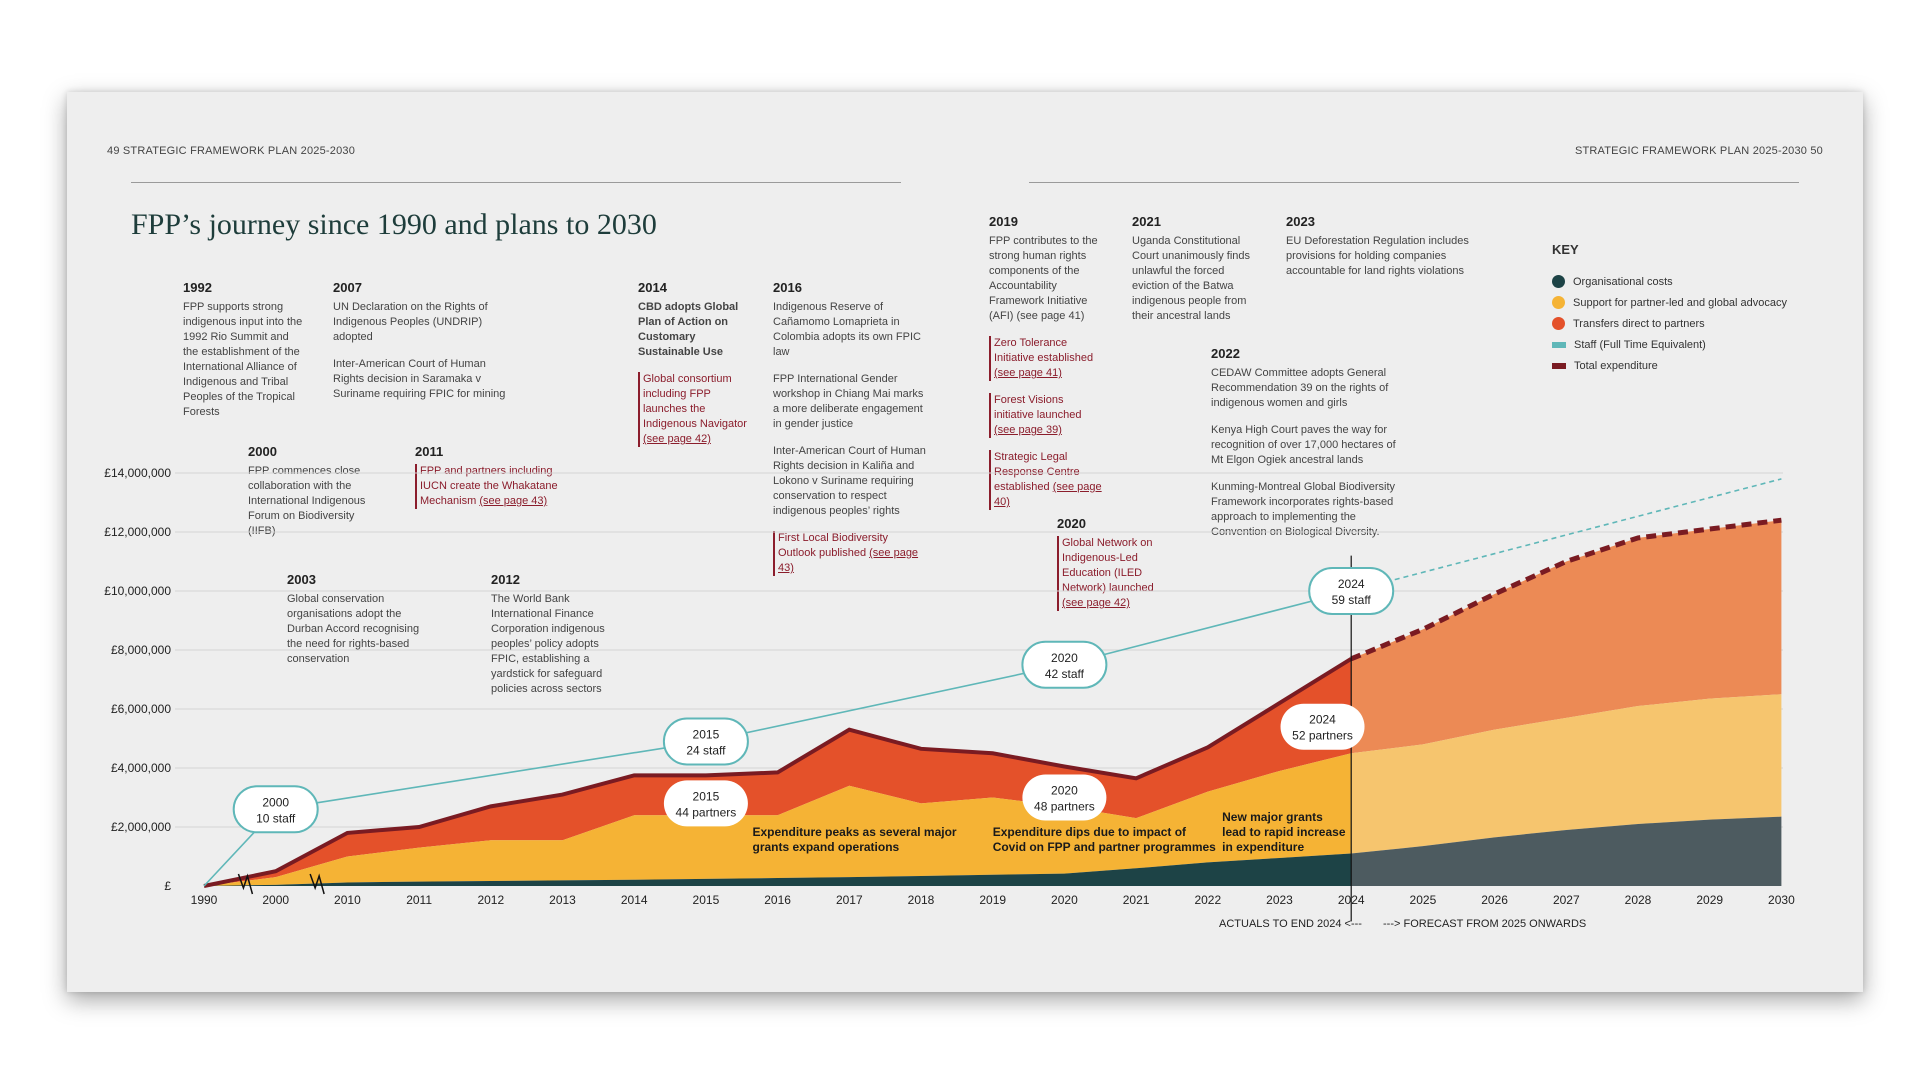 This screenshot has height=1080, width=1920. I want to click on note-year: 2019, so click(1003, 221).